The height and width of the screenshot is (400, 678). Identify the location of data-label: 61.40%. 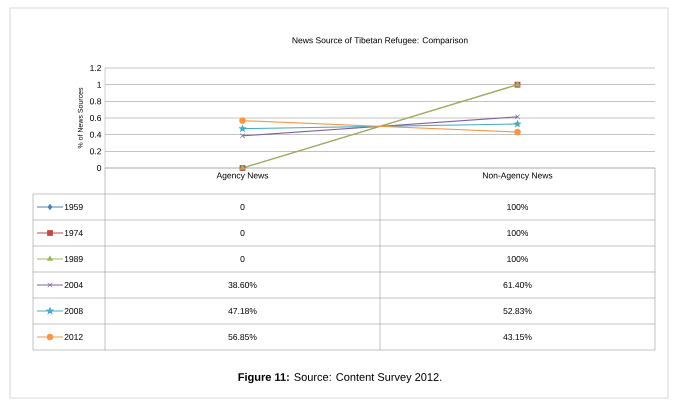
(518, 285).